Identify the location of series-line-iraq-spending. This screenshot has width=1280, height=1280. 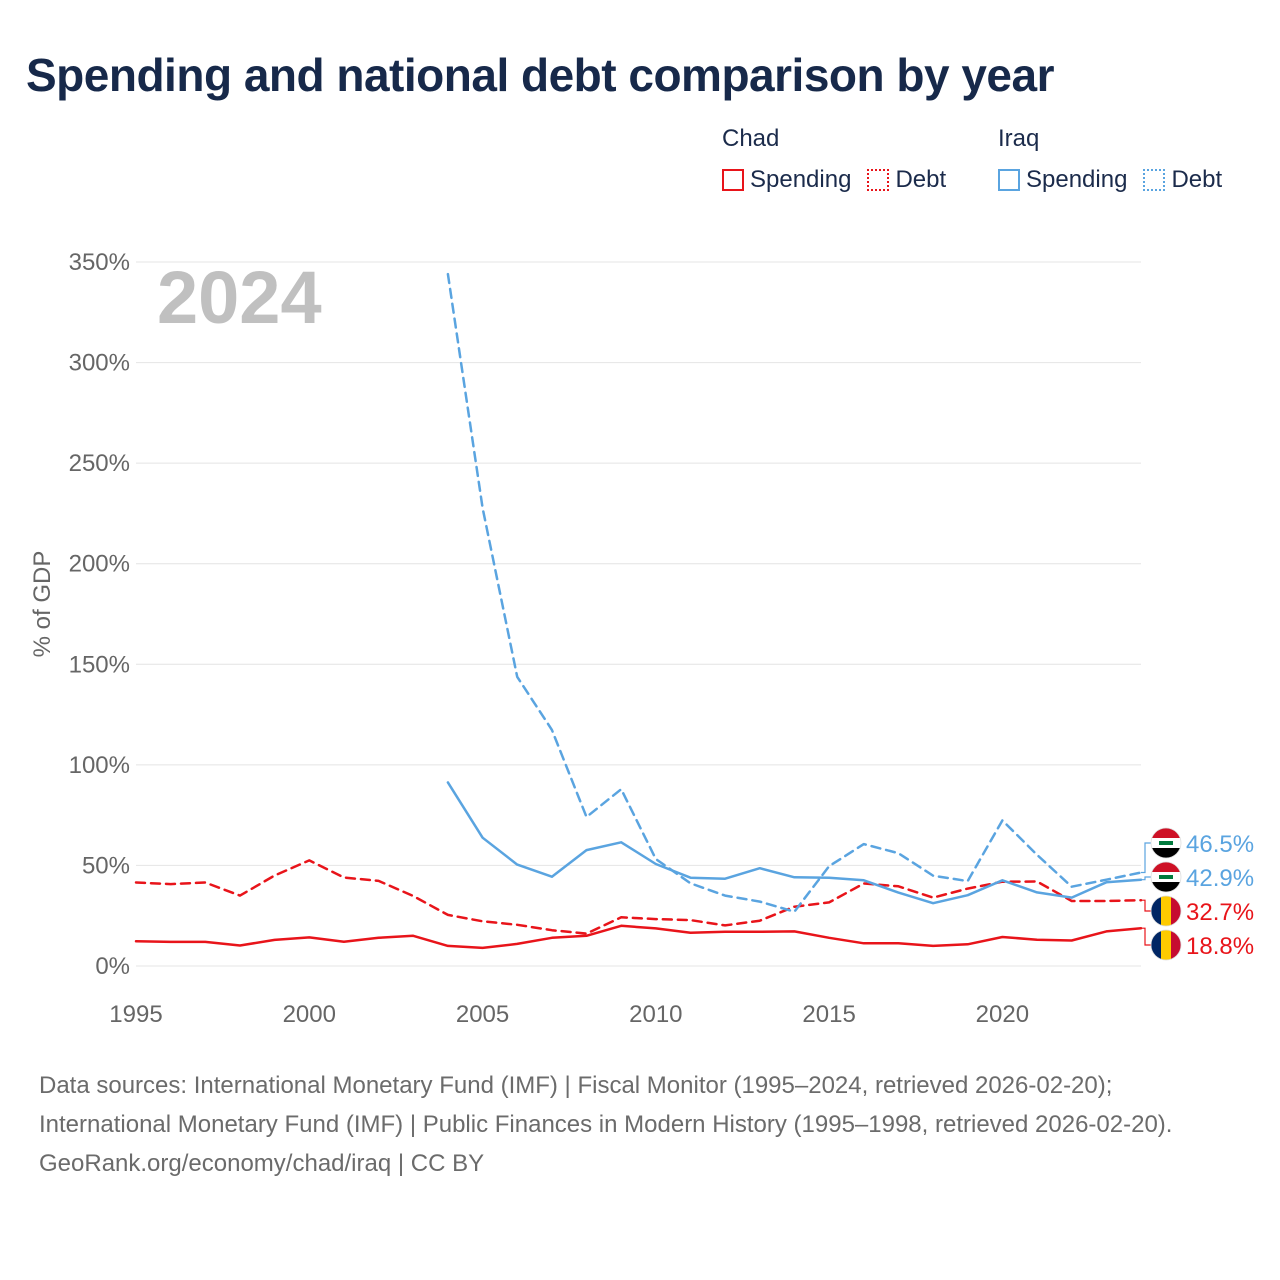
(794, 843).